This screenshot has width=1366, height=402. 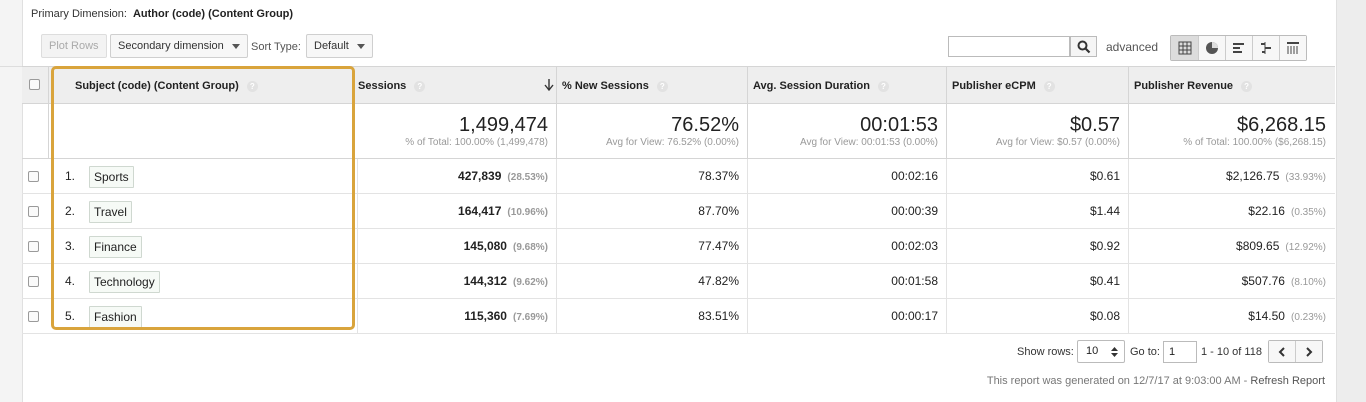 I want to click on pagination-range: 1 - 10 of 118, so click(x=1231, y=352).